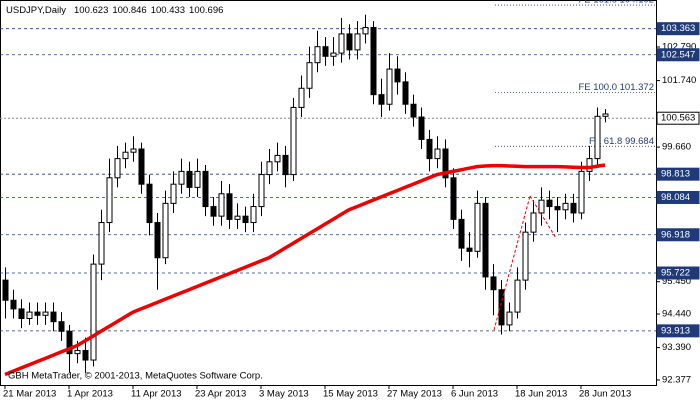 This screenshot has width=700, height=402. I want to click on symbol: USDJPY,Daily 100.623 100.846 100.433 100.696, so click(114, 10).